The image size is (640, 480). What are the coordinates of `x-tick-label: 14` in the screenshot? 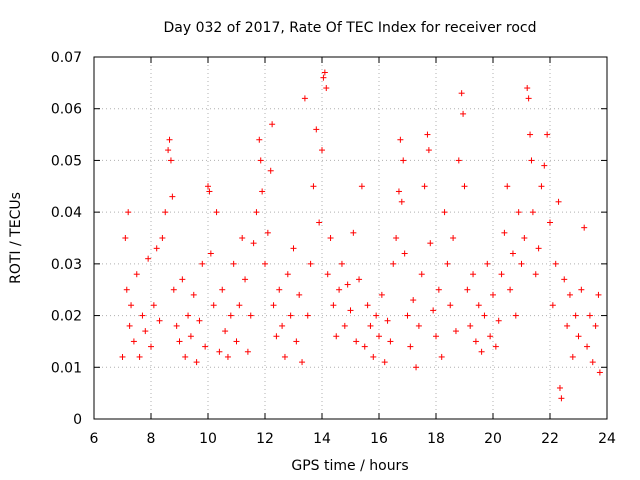 It's located at (322, 439).